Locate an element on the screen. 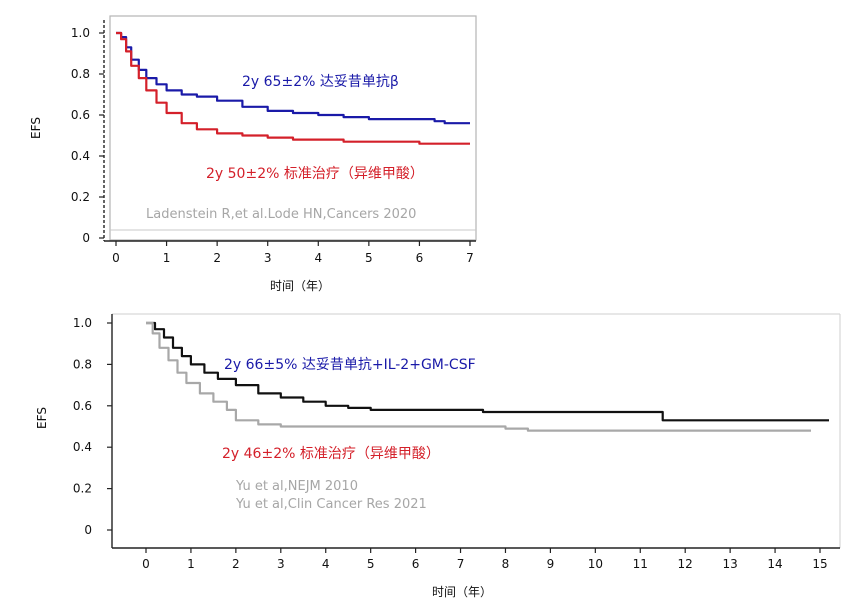 This screenshot has height=612, width=866. bottom-x-tick-label: 7 is located at coordinates (461, 564).